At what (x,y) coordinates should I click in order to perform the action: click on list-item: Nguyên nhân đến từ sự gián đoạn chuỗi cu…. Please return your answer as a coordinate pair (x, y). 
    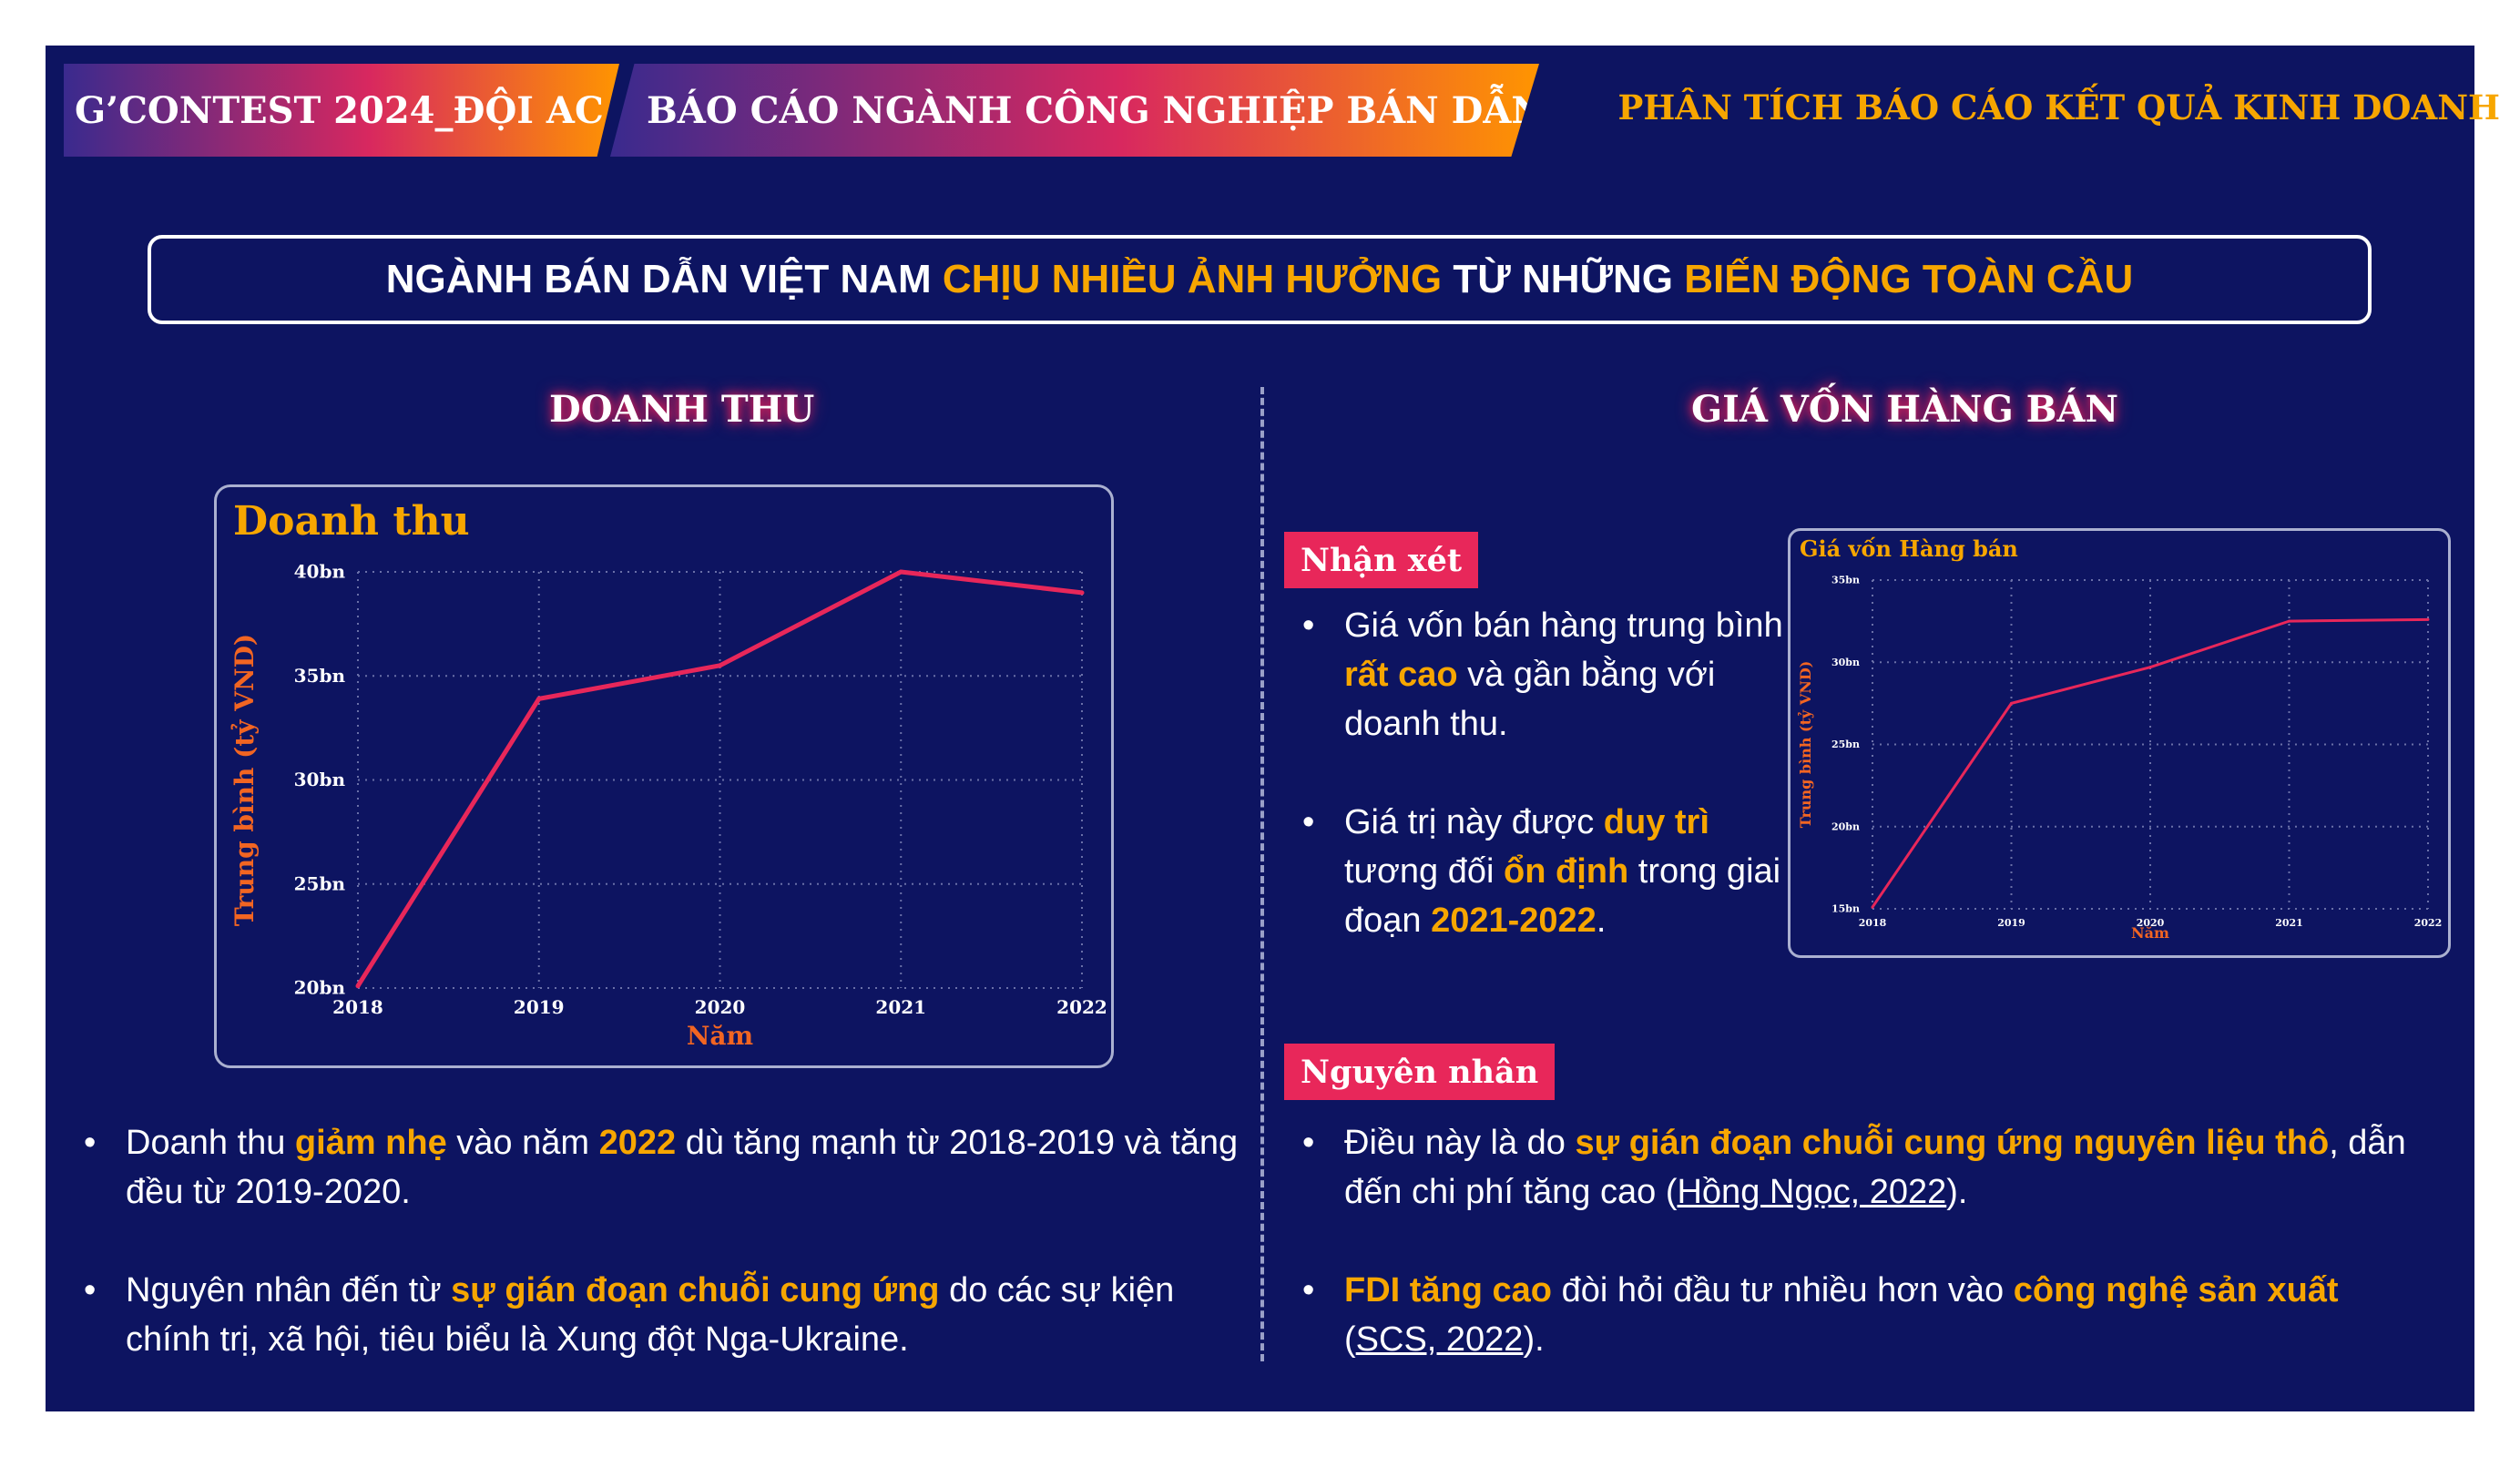
    Looking at the image, I should click on (662, 1315).